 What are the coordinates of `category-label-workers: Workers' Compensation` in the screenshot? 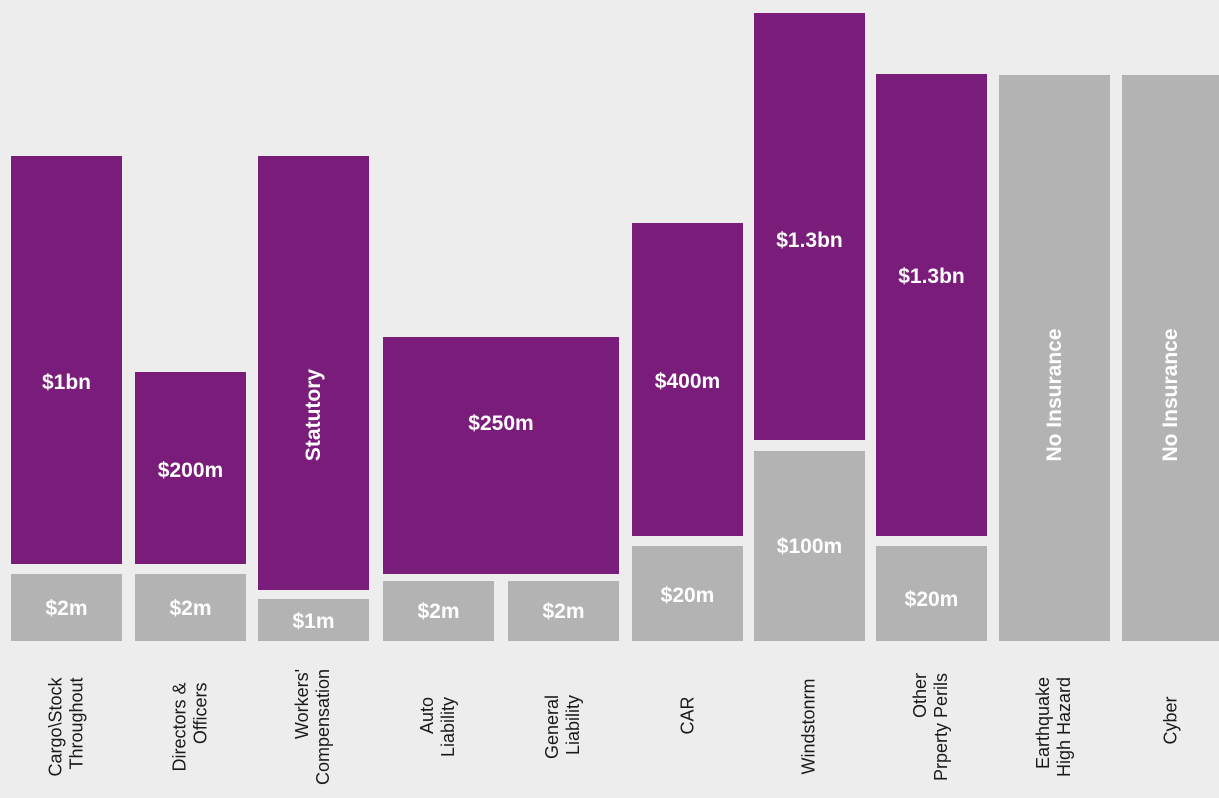 It's located at (314, 726).